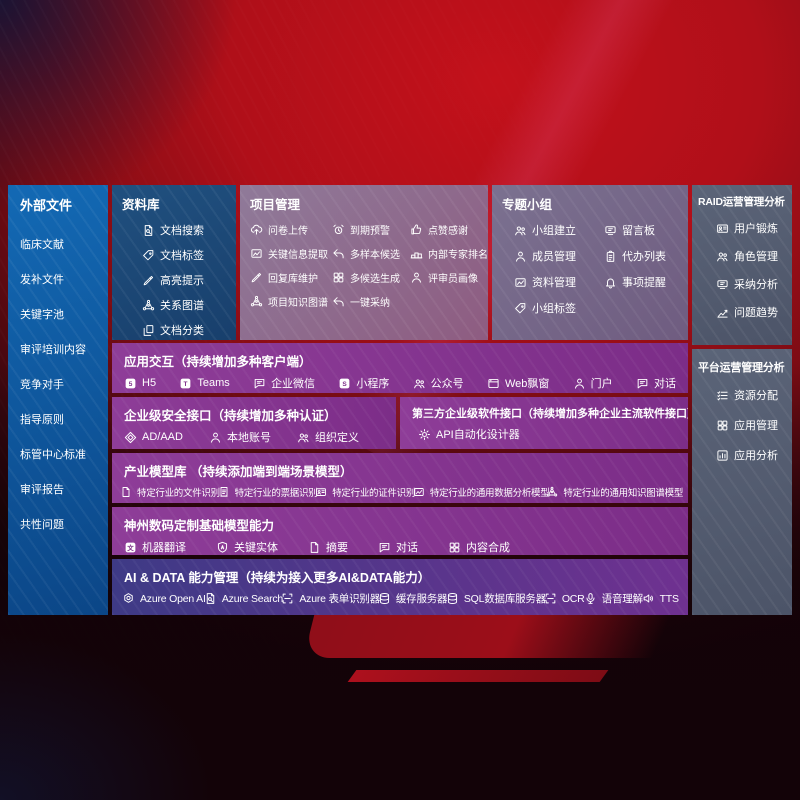 The height and width of the screenshot is (800, 800). What do you see at coordinates (303, 437) in the screenshot?
I see `org-definition-icon` at bounding box center [303, 437].